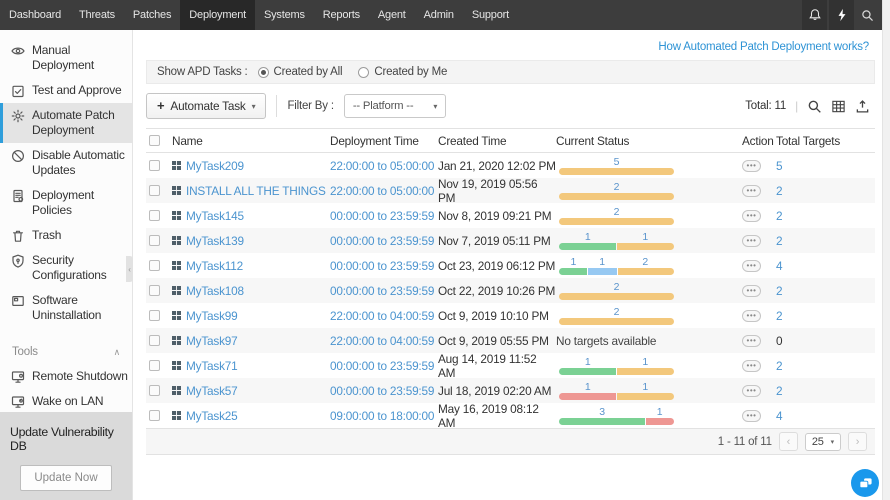 The height and width of the screenshot is (500, 890). I want to click on radio-created-by-all: Created by All, so click(300, 72).